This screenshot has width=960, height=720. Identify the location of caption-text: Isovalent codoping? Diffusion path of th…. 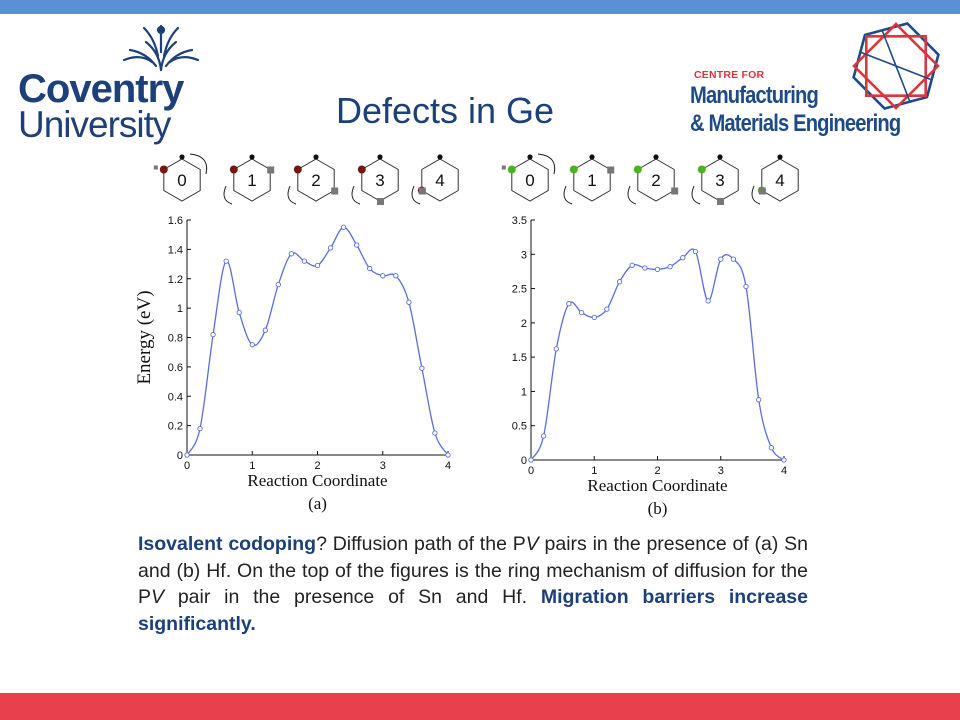
(473, 584).